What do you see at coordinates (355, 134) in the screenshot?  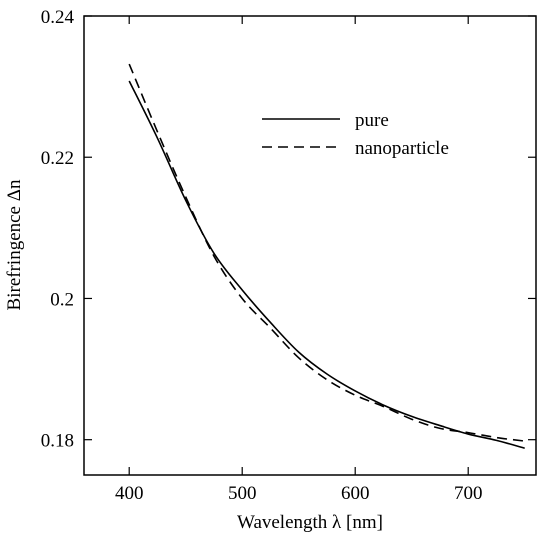 I see `legend: pure nanoparticle` at bounding box center [355, 134].